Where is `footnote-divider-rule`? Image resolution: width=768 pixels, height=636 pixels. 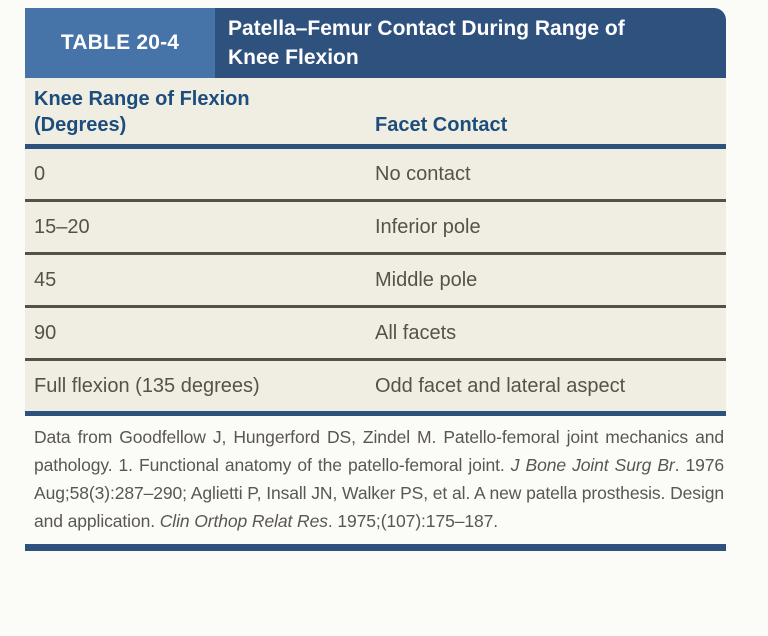 footnote-divider-rule is located at coordinates (375, 413).